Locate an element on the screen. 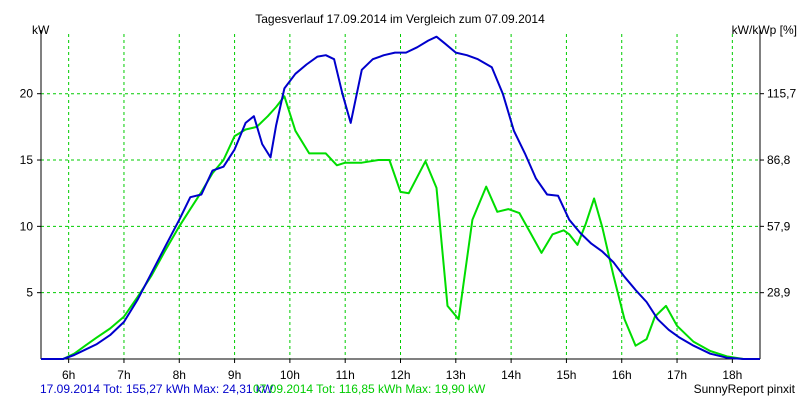 Image resolution: width=800 pixels, height=400 pixels. credit-label: SunnyReport pinxit is located at coordinates (745, 389).